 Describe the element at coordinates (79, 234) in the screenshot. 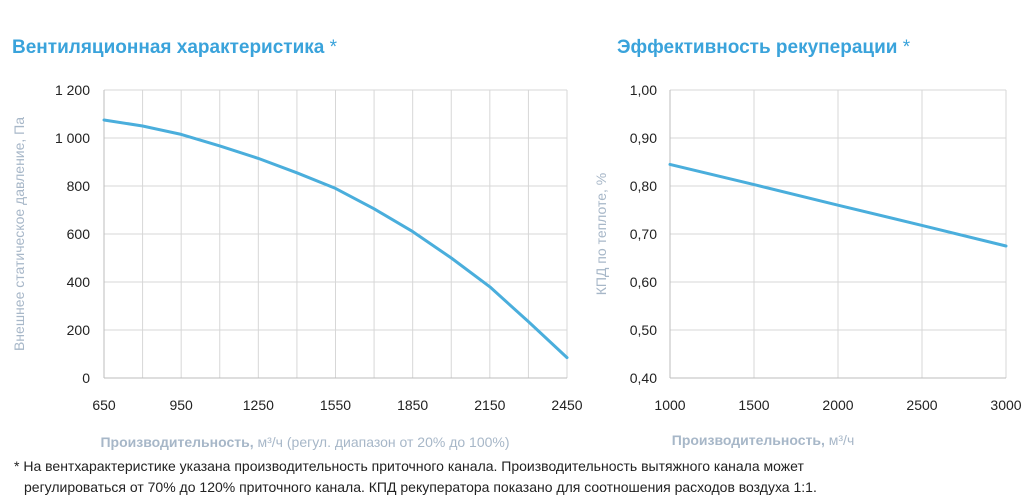

I see `y-tick-label: 600` at that location.